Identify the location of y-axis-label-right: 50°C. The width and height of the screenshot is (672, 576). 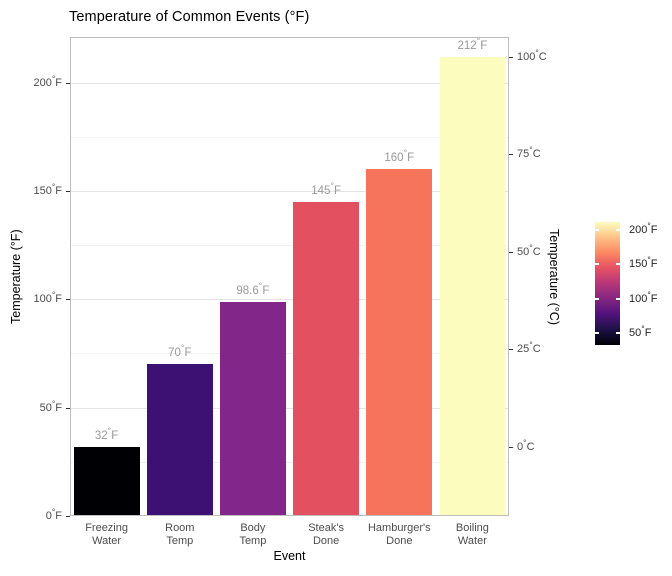
(529, 249).